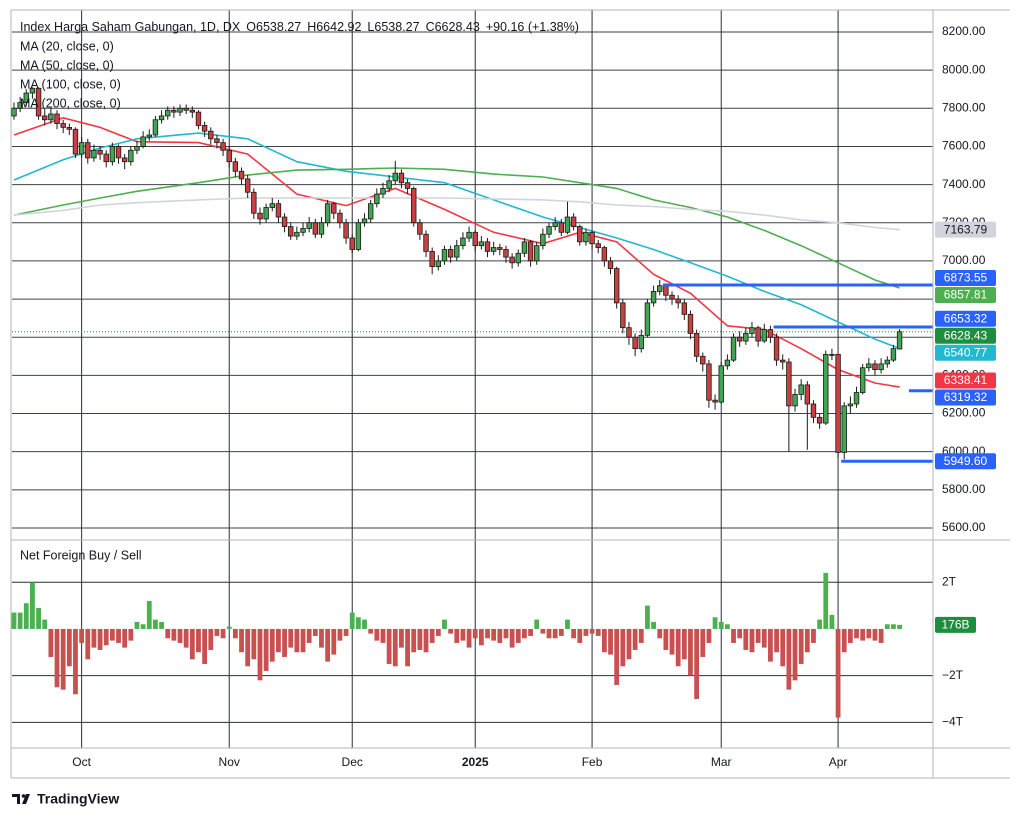 Image resolution: width=1024 pixels, height=818 pixels. Describe the element at coordinates (949, 581) in the screenshot. I see `y-tick-label: 2T` at that location.